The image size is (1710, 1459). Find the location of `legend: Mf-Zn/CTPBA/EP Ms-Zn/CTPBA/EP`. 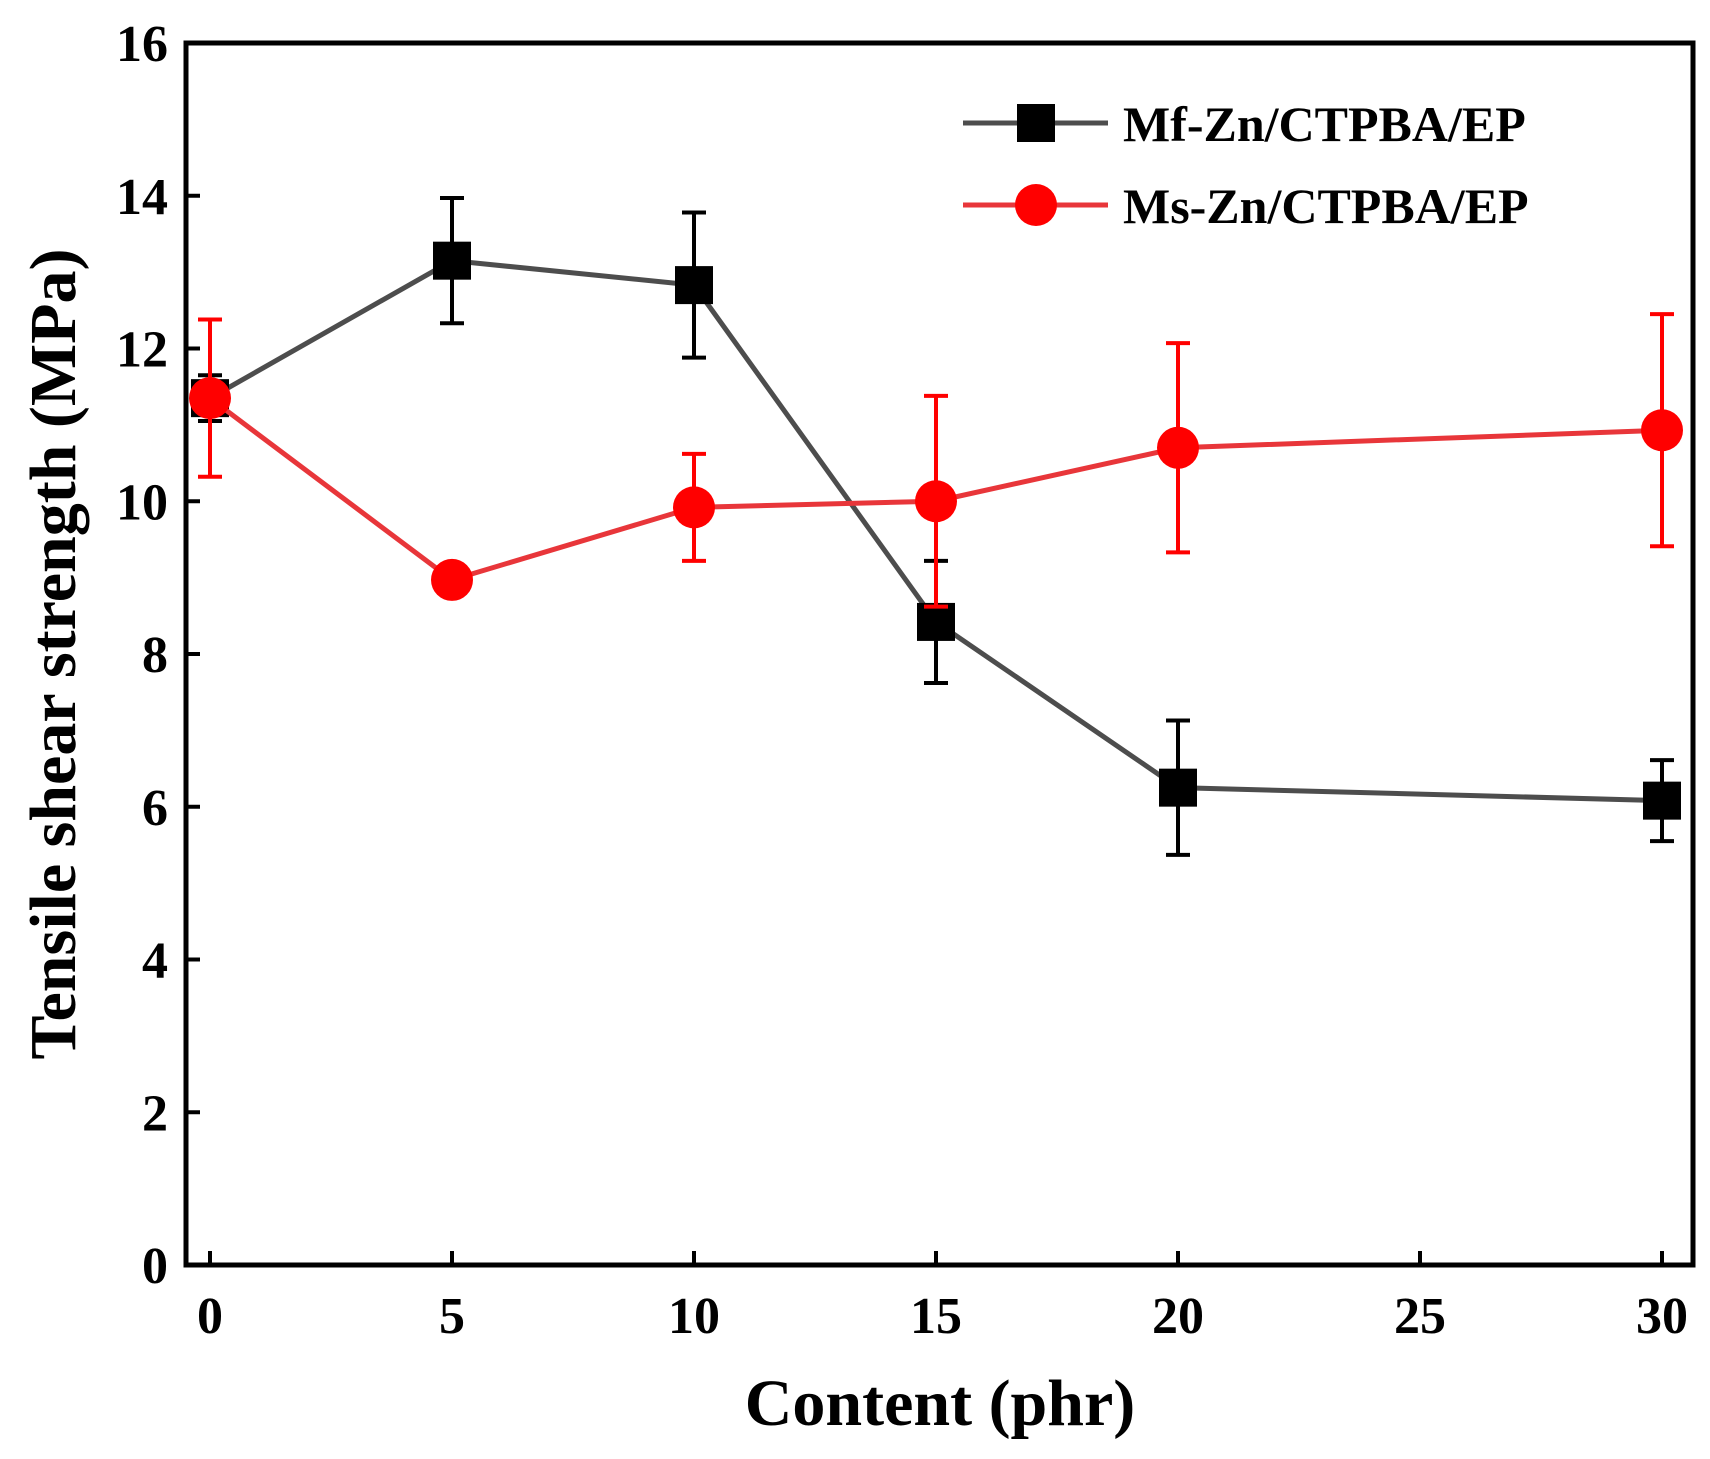

legend: Mf-Zn/CTPBA/EP Ms-Zn/CTPBA/EP is located at coordinates (1246, 165).